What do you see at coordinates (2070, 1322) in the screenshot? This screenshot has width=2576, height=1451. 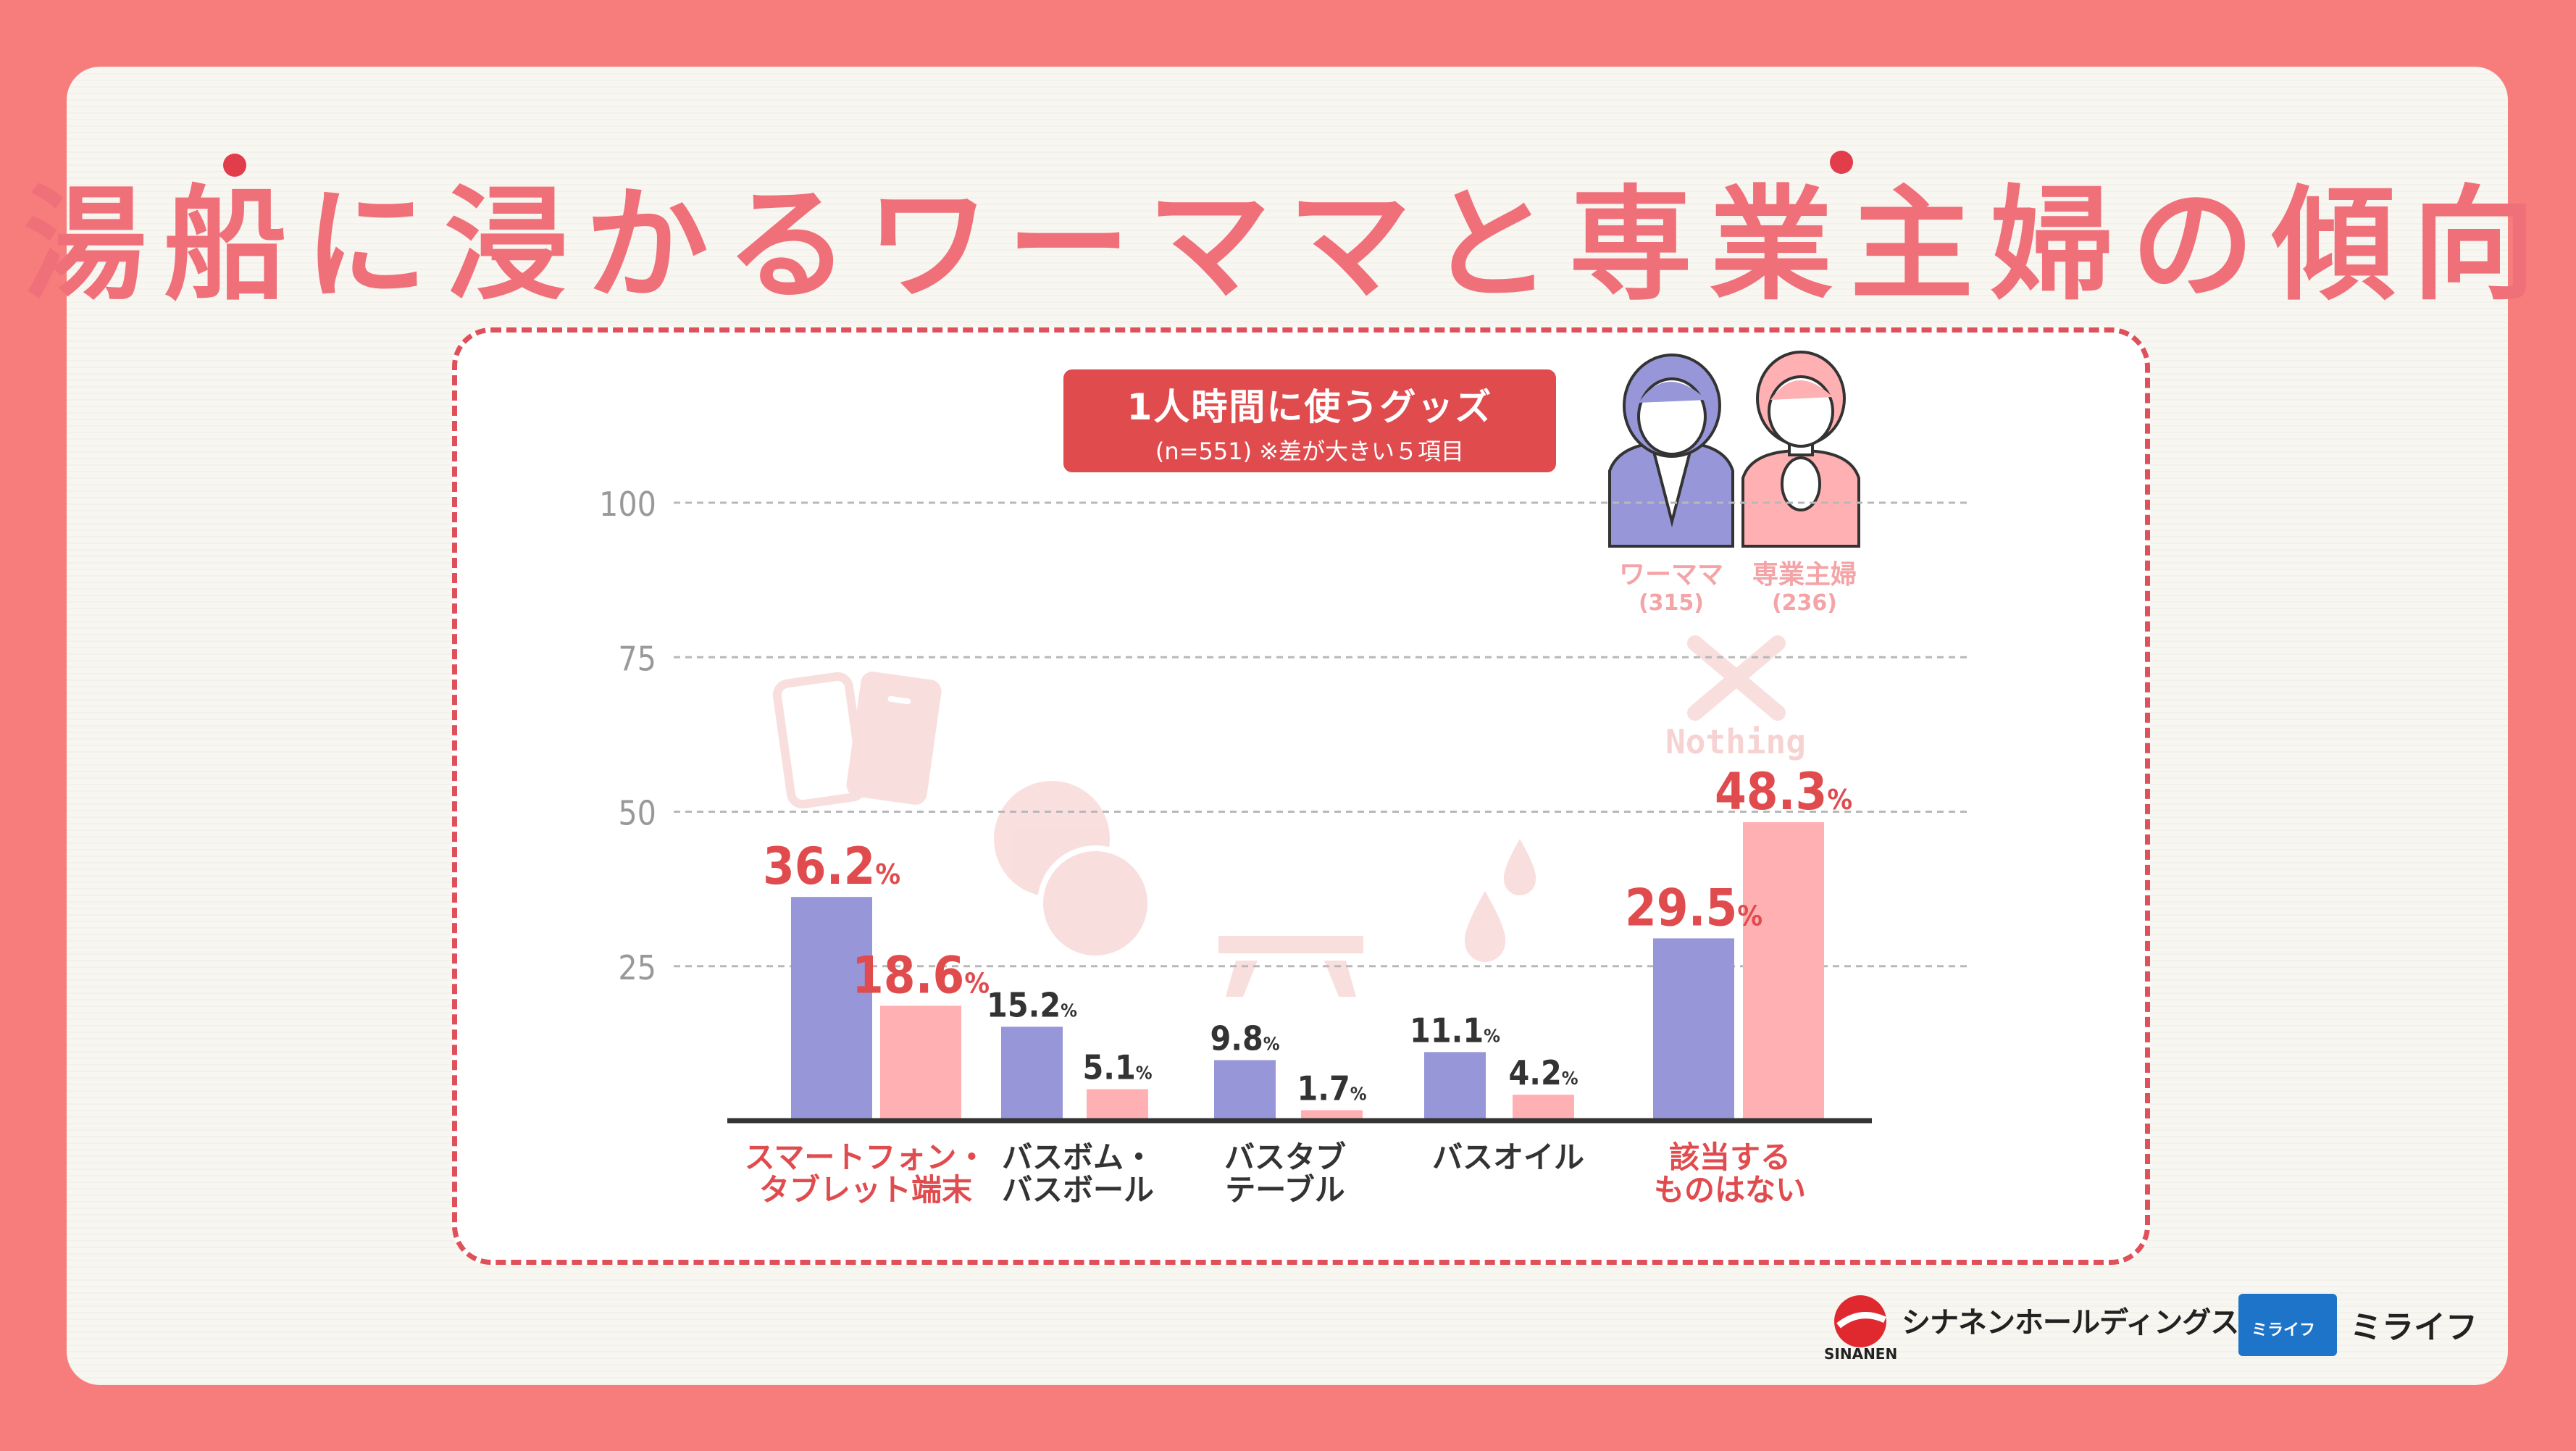 I see `sinanen-logo-text: シナネンホールディングス` at bounding box center [2070, 1322].